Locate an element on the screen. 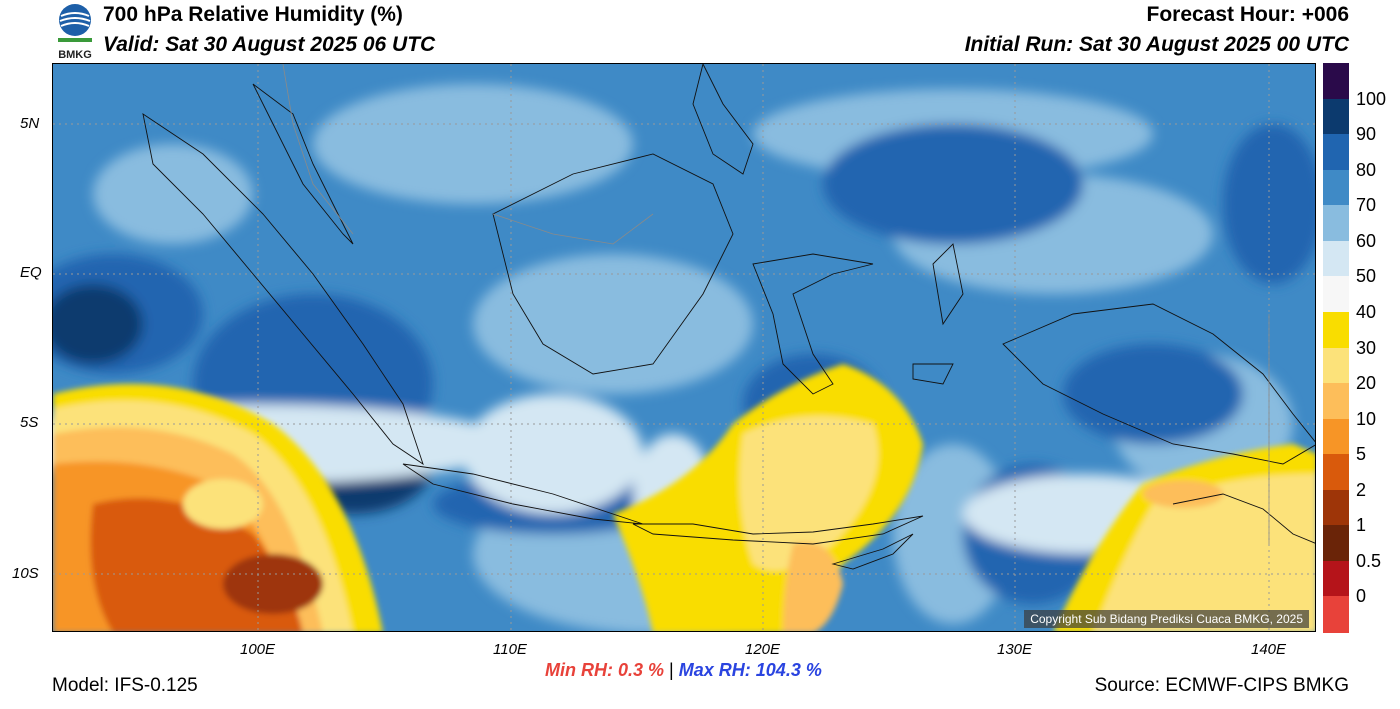  min-max-summary: Min RH: 0.3 % | Max RH: 104.3 % is located at coordinates (683, 670).